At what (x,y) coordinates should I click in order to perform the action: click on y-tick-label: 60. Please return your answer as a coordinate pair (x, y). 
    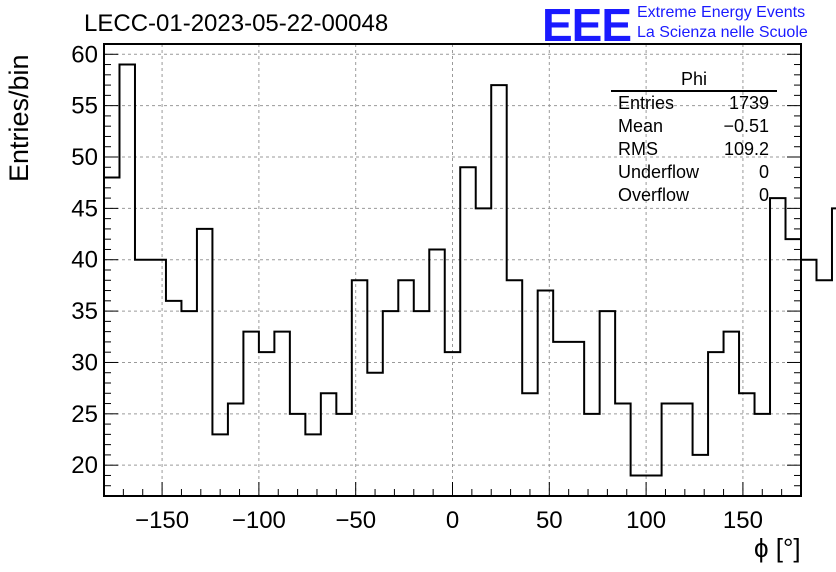
    Looking at the image, I should click on (84, 54).